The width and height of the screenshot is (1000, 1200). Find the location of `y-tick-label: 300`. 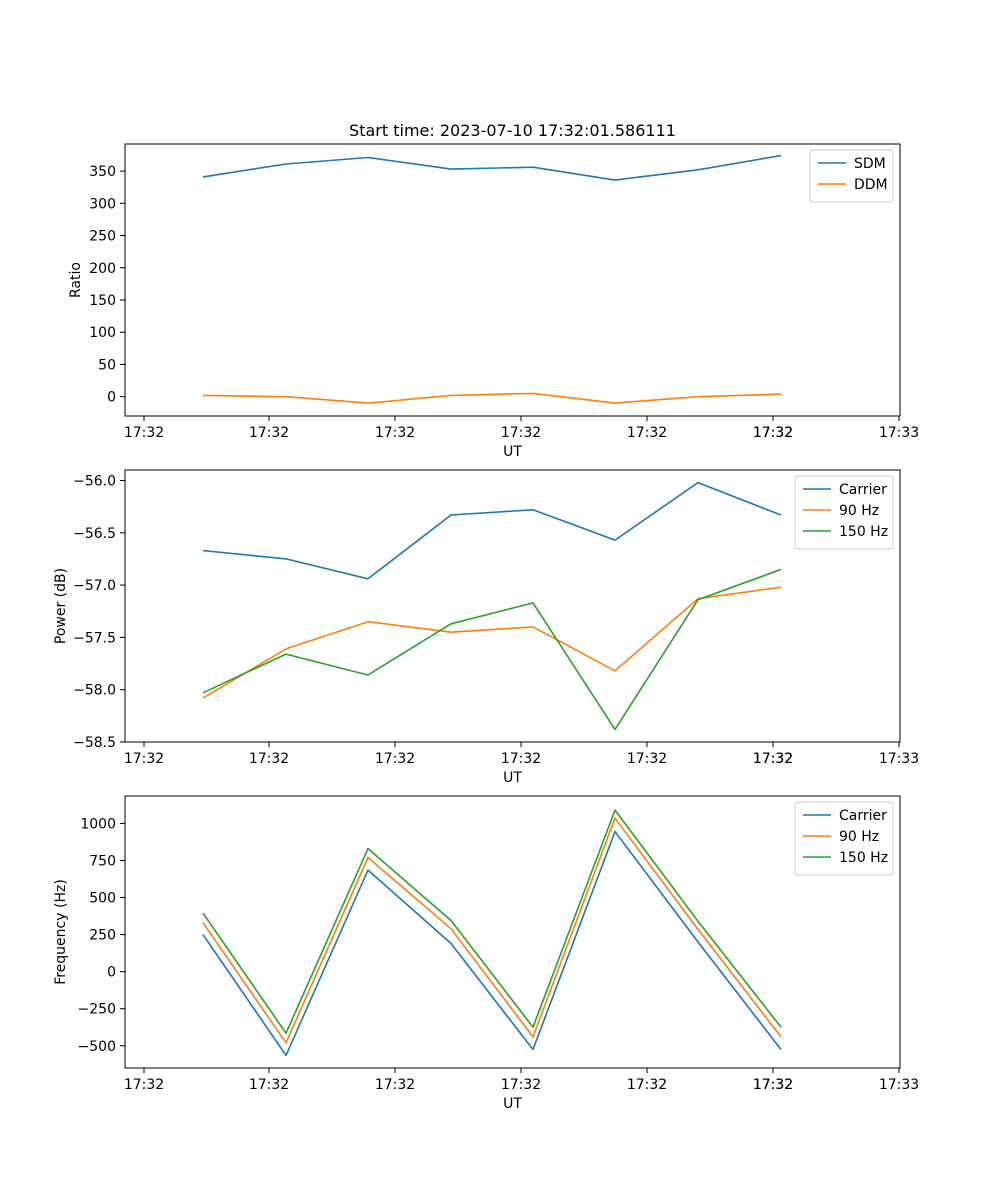

y-tick-label: 300 is located at coordinates (102, 204).